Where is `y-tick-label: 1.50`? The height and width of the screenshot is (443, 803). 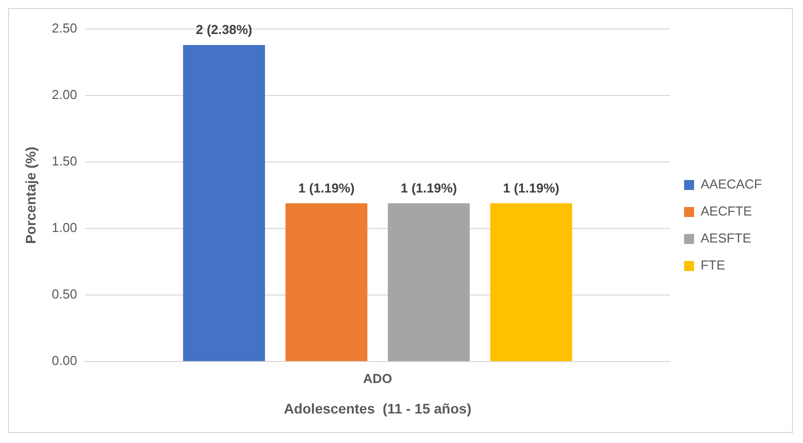
y-tick-label: 1.50 is located at coordinates (65, 161).